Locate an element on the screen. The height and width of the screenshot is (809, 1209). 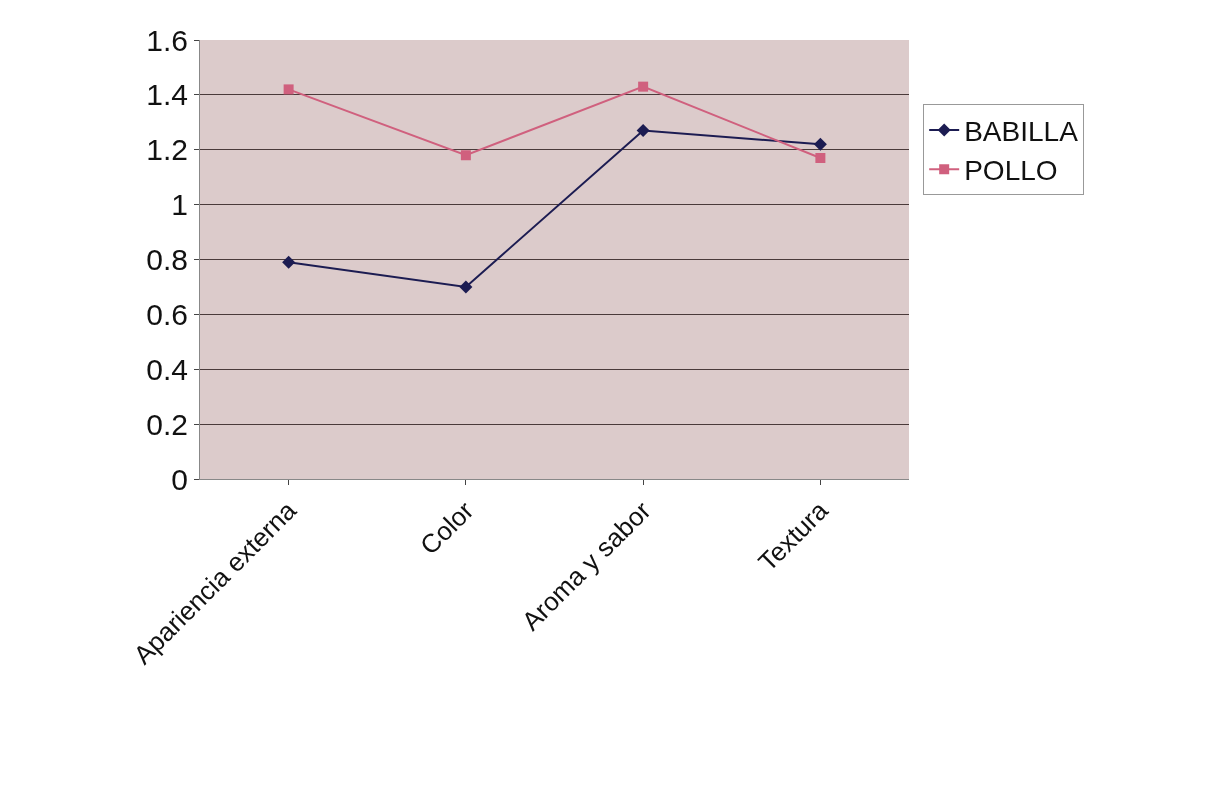
y-tick-label: 1.6 is located at coordinates (167, 40).